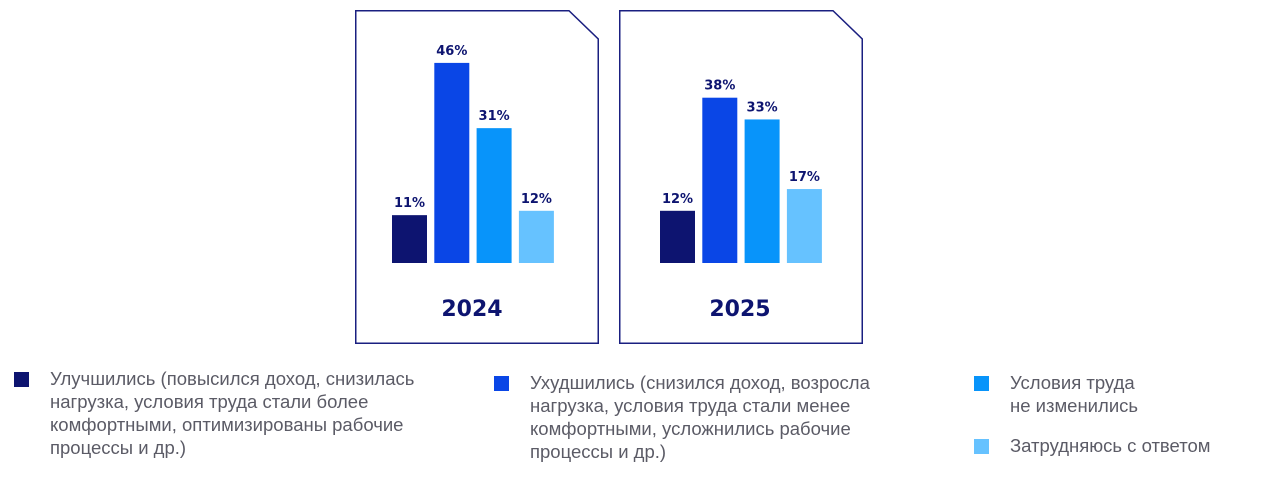  I want to click on legend-text: Затрудняюсь с ответом, so click(1110, 445).